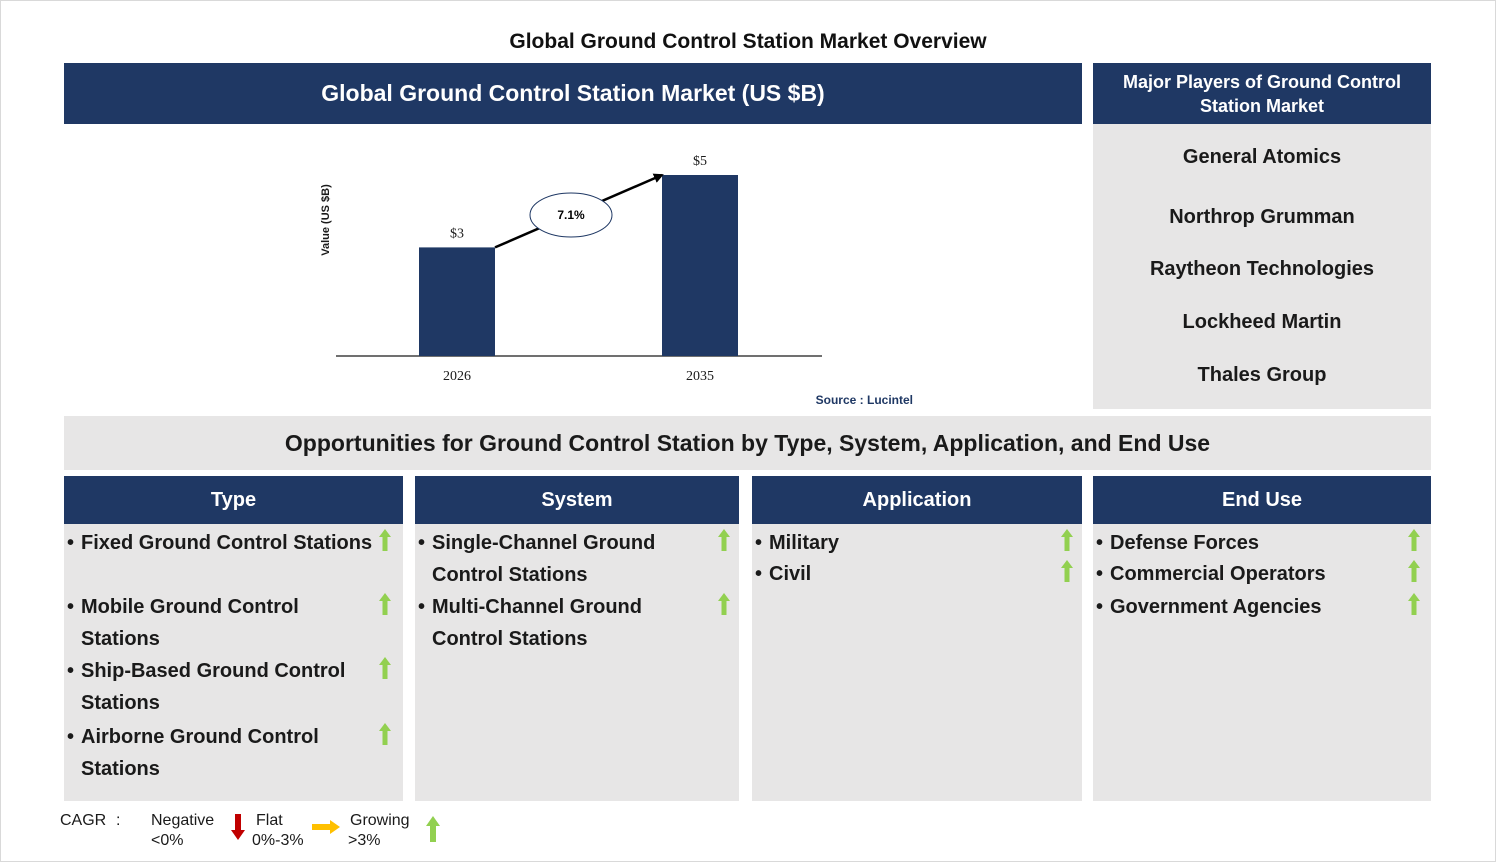 The image size is (1496, 862). I want to click on list-item-text: Ship-Based Ground Control Stations, so click(213, 687).